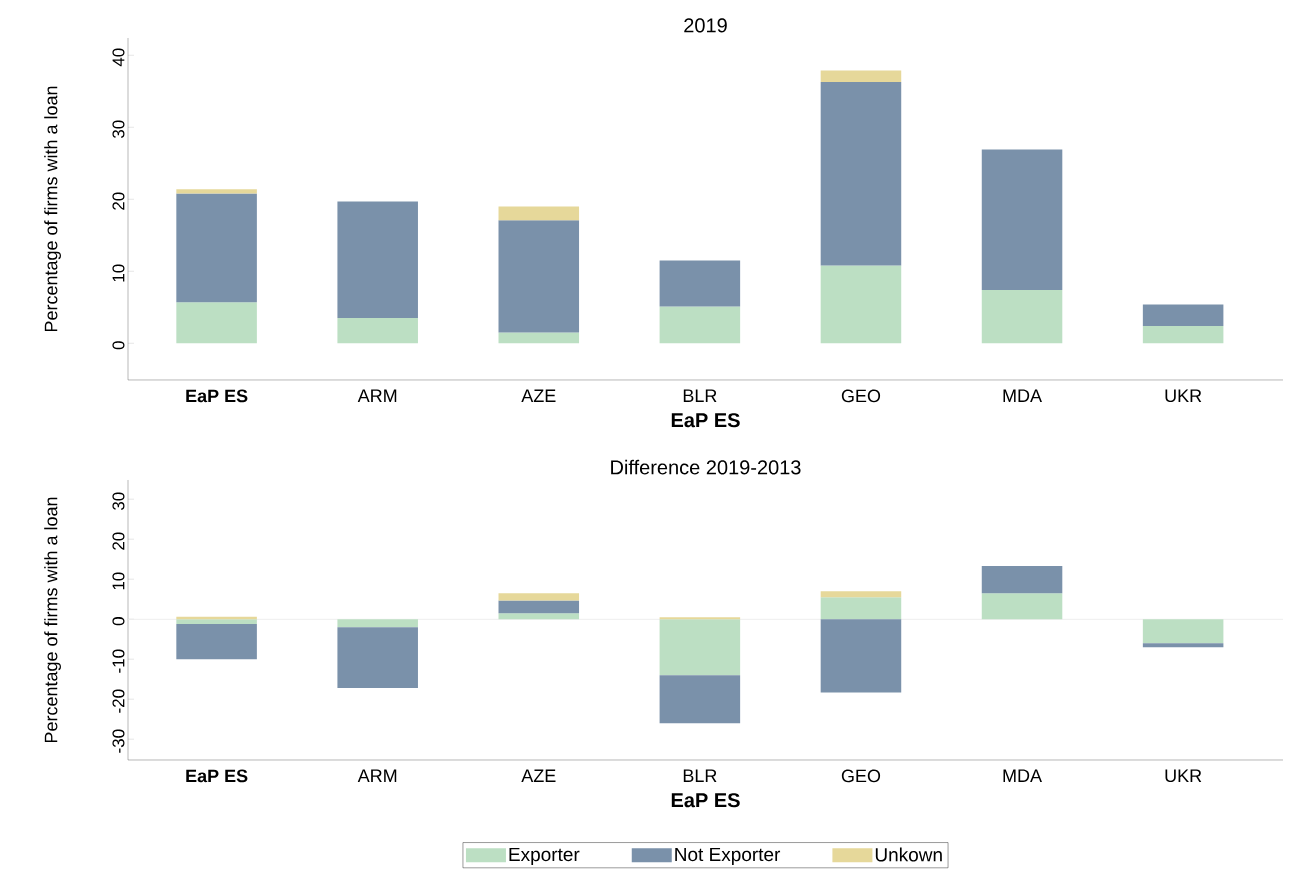  I want to click on y-tick-label: -30, so click(118, 741).